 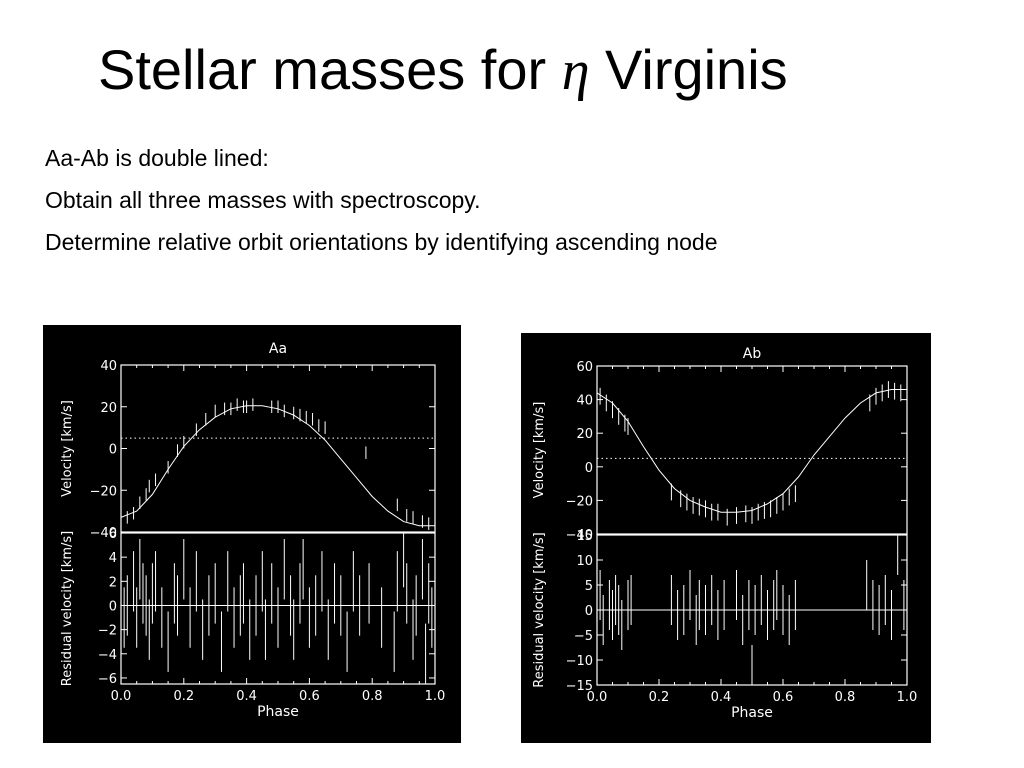 What do you see at coordinates (108, 366) in the screenshot?
I see `aa-top-y-tick-label: 40` at bounding box center [108, 366].